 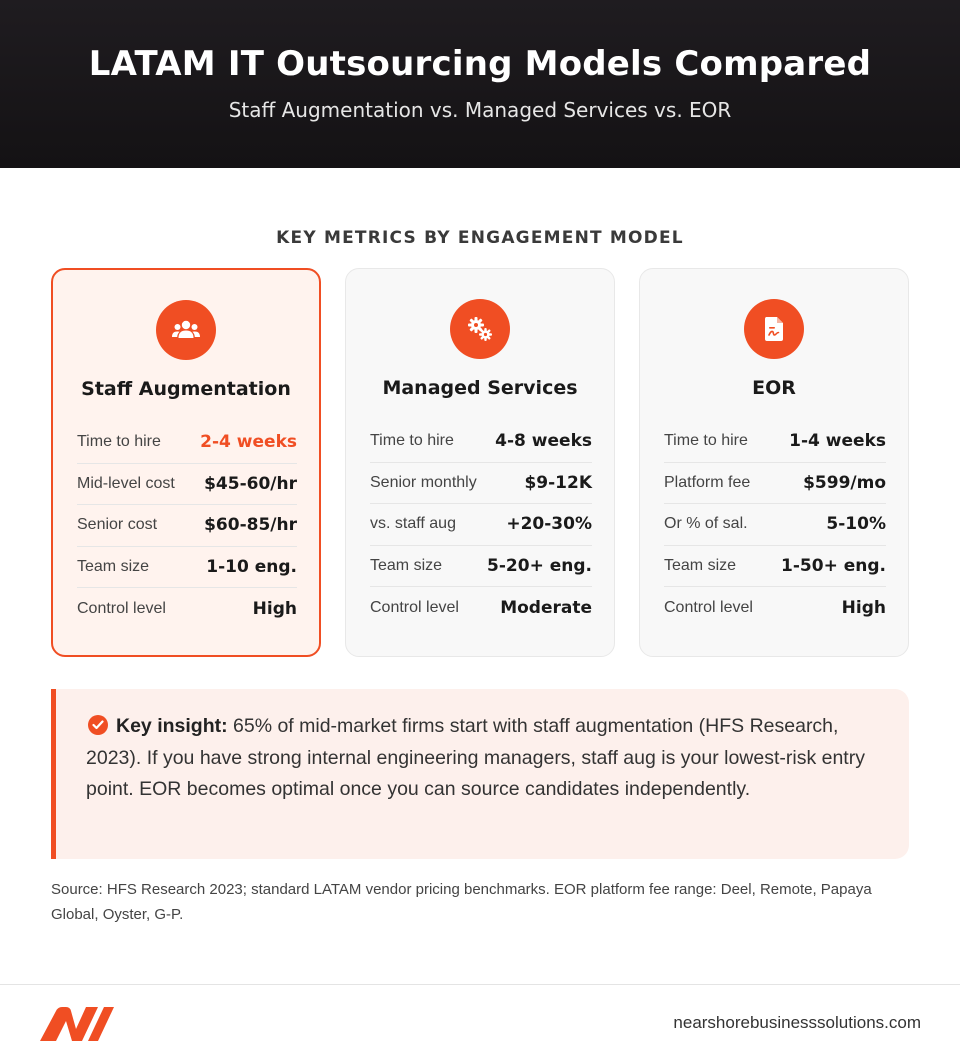 I want to click on metric-value: 1-50+ eng., so click(x=833, y=566).